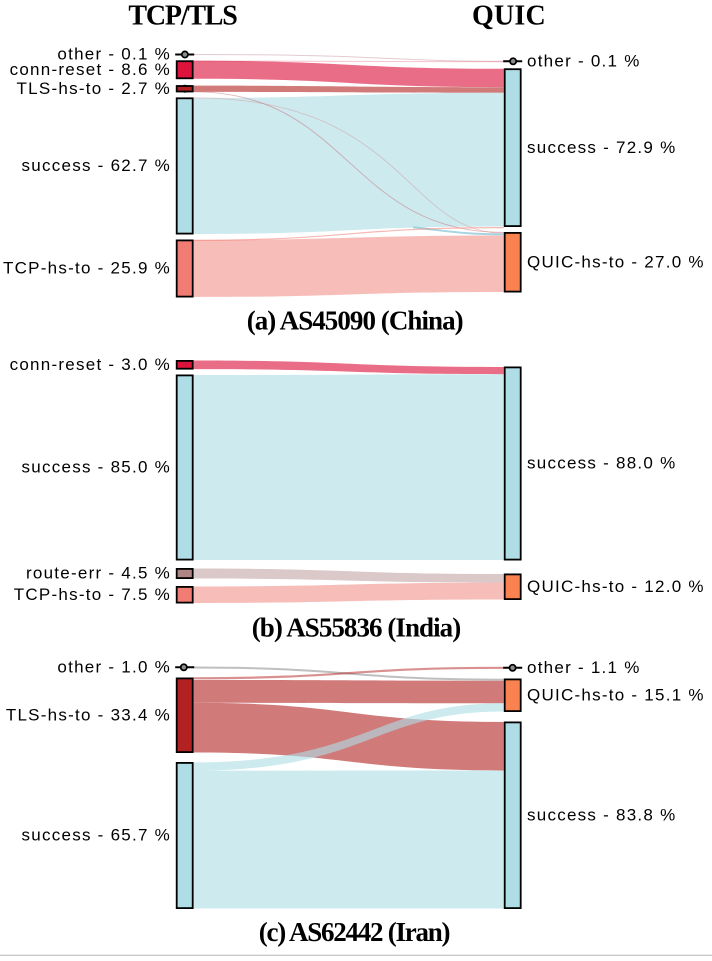 This screenshot has height=961, width=712. What do you see at coordinates (356, 628) in the screenshot?
I see `svg-text: (b) AS55836 (India)` at bounding box center [356, 628].